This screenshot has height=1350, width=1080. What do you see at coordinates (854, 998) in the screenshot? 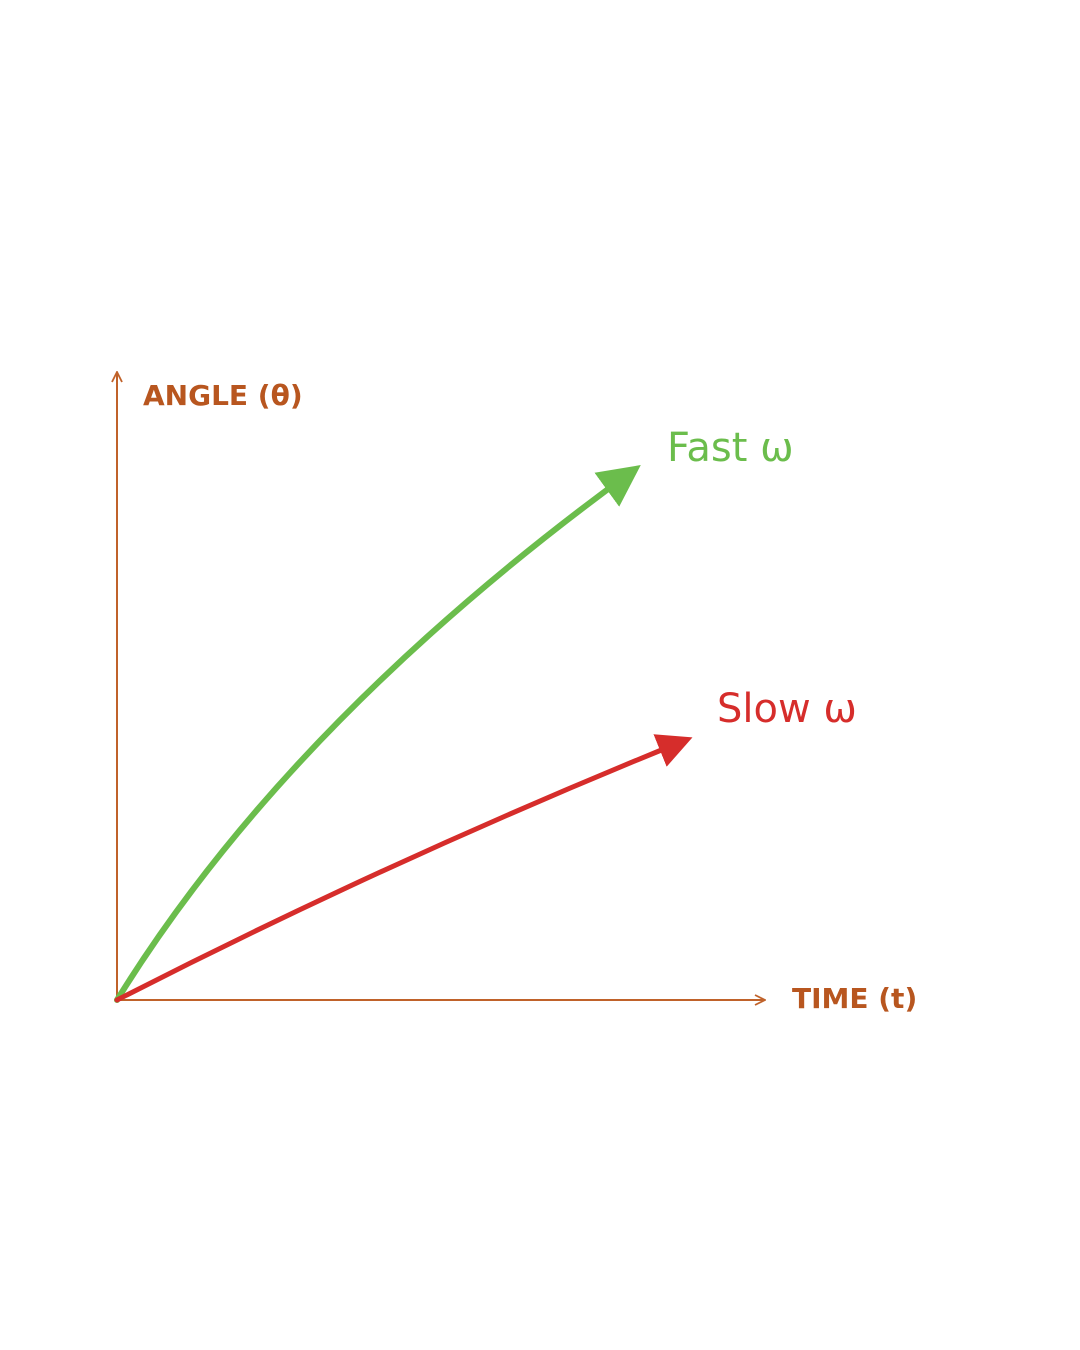
I see `x-axis-label: TIME (t)` at bounding box center [854, 998].